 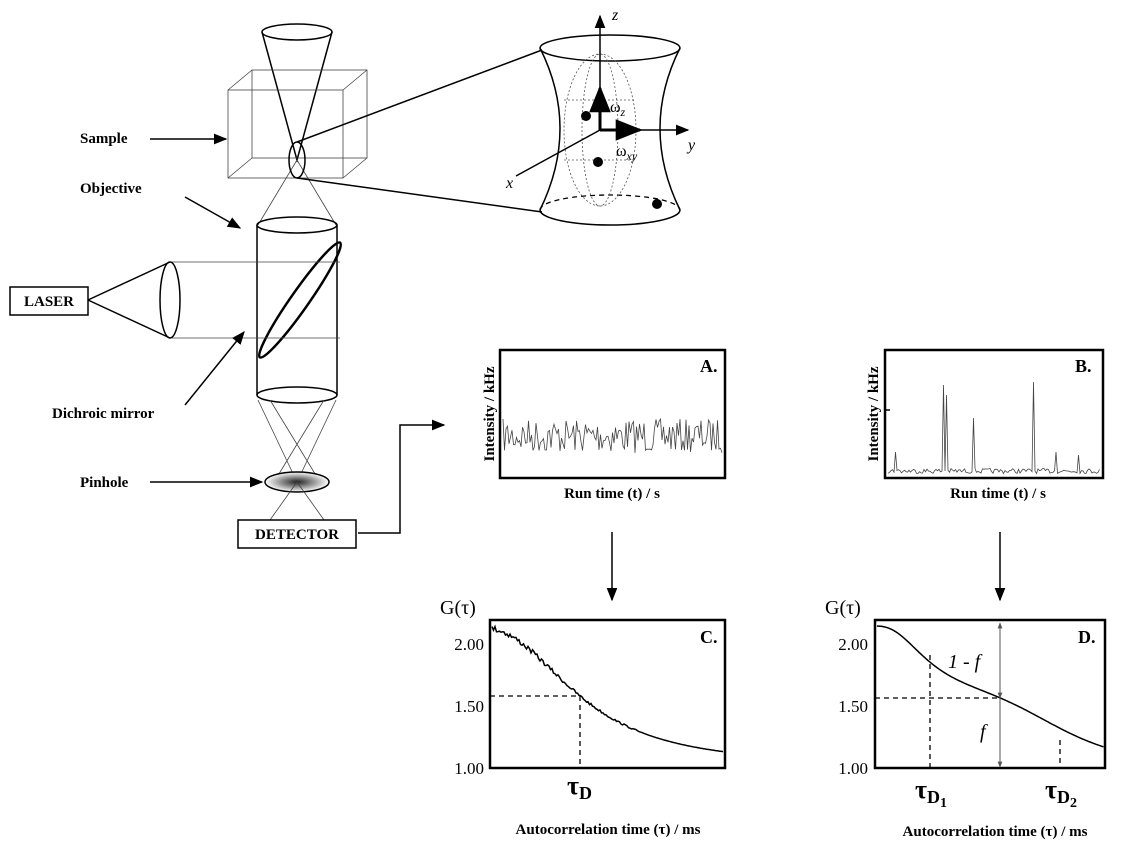 What do you see at coordinates (615, 15) in the screenshot?
I see `axis-z-label: z` at bounding box center [615, 15].